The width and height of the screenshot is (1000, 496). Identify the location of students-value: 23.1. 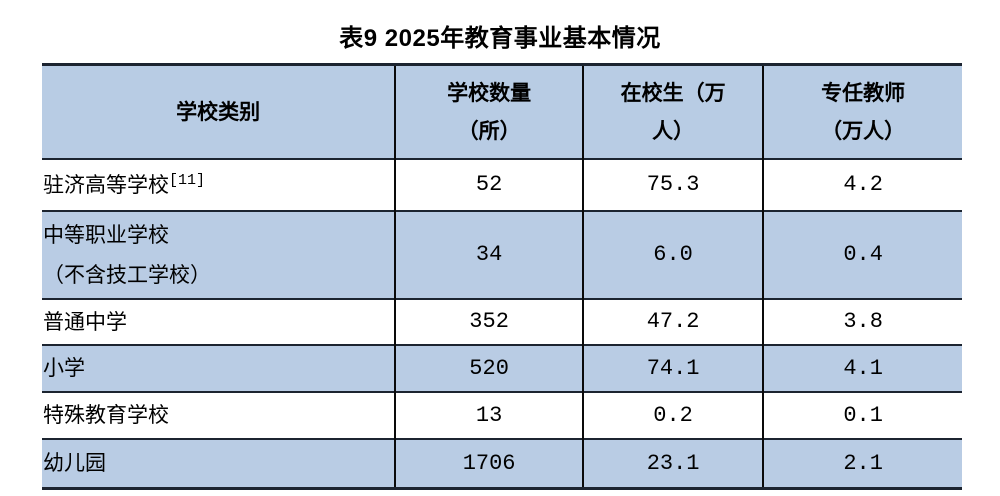
(672, 463).